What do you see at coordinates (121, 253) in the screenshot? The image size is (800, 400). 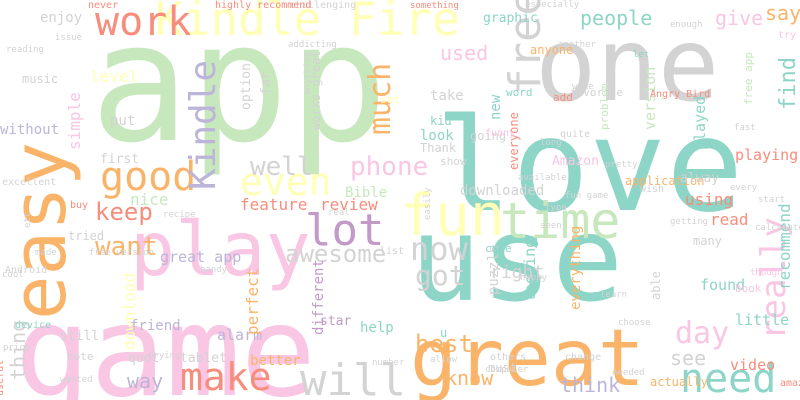 I see `cloud-word: free version` at bounding box center [121, 253].